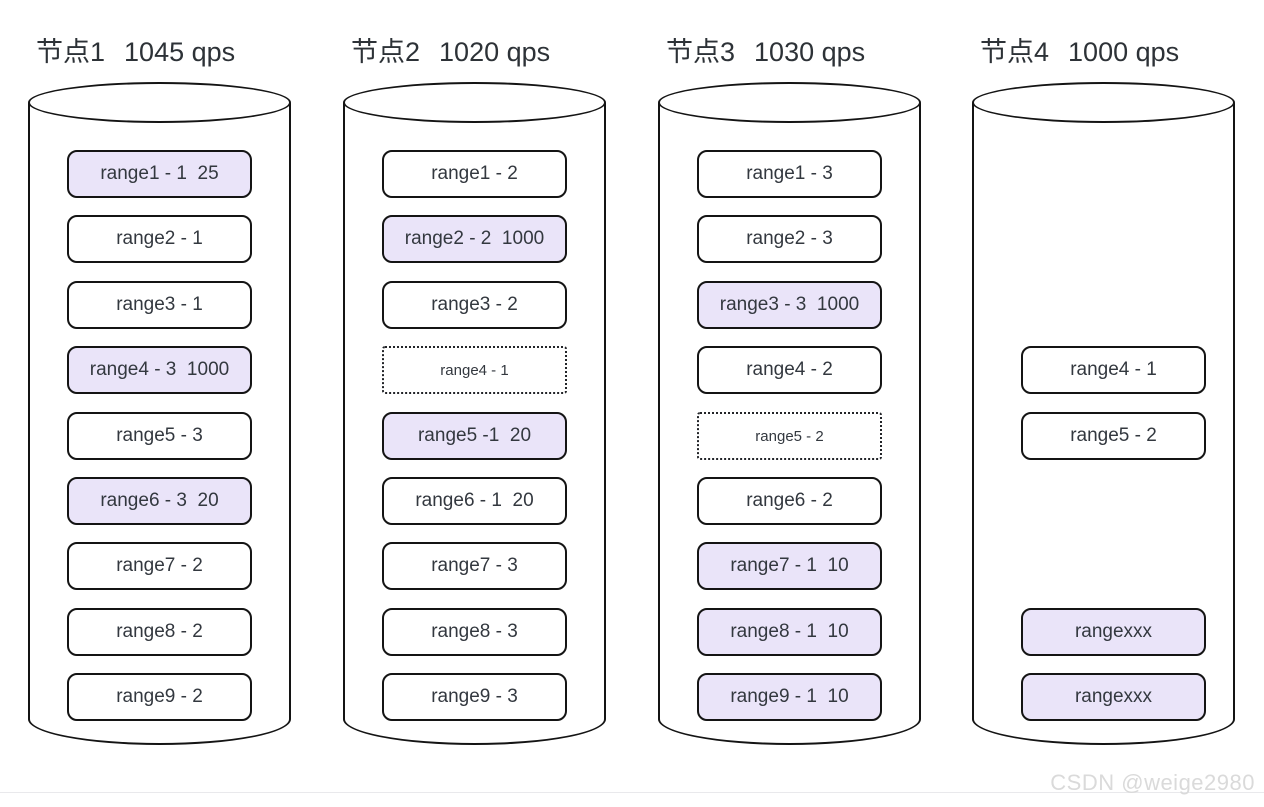 The image size is (1264, 807). I want to click on range-box-n1-r4: range4 - 3 1000, so click(159, 370).